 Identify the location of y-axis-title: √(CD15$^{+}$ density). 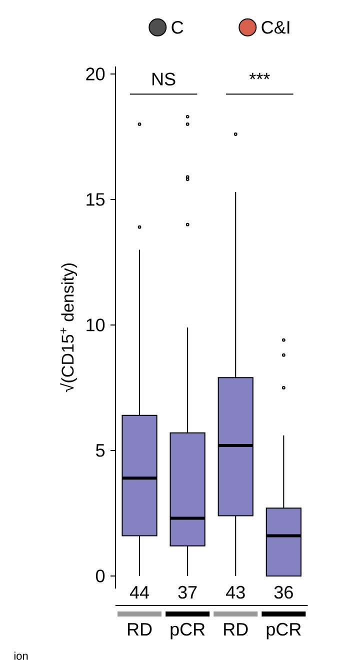
(69, 327).